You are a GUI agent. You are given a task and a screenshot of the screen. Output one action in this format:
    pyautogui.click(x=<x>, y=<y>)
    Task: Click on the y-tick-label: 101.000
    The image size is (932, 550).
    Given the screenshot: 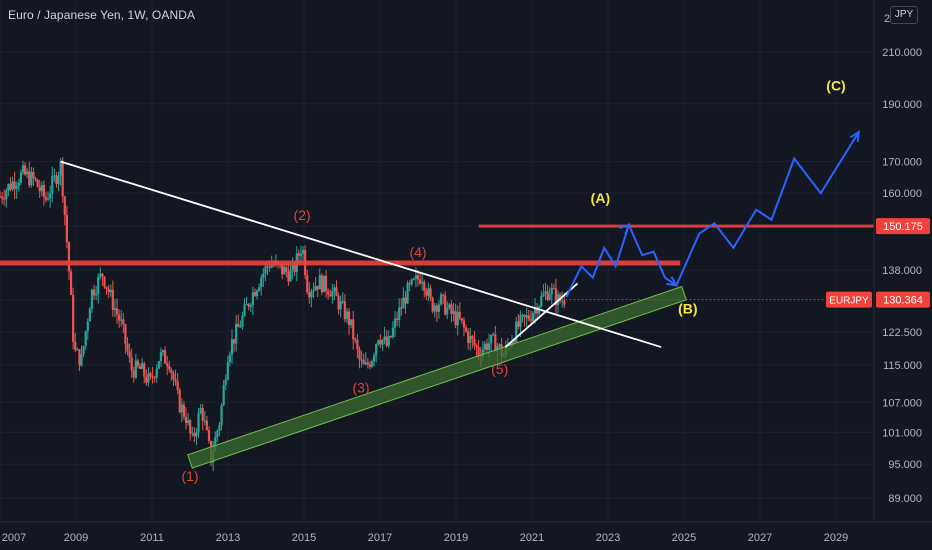 What is the action you would take?
    pyautogui.click(x=902, y=433)
    